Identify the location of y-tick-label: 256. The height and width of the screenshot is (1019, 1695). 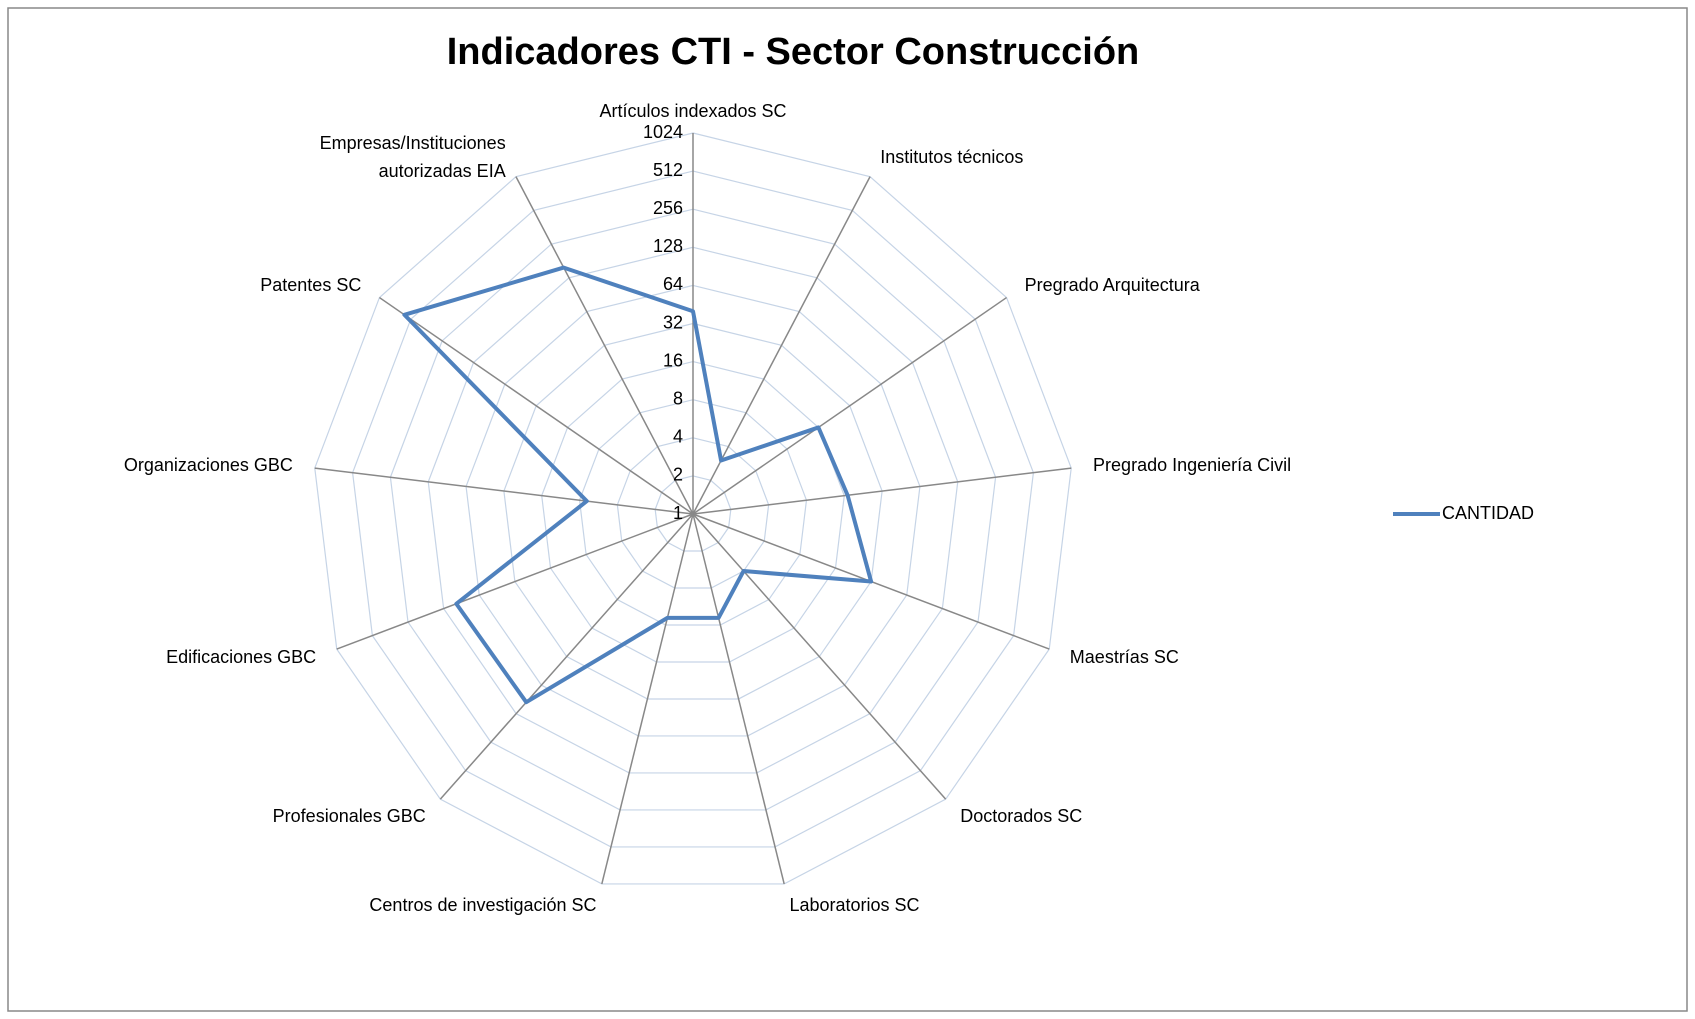
(668, 208).